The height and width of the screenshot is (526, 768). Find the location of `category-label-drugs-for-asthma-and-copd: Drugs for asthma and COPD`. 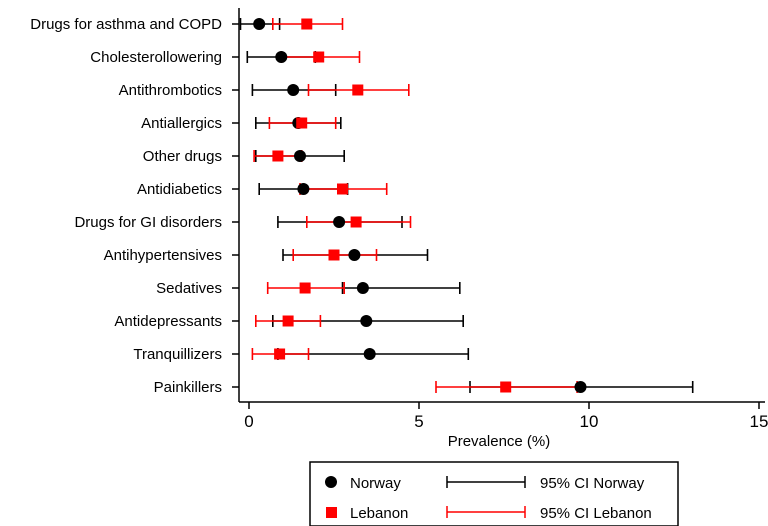

category-label-drugs-for-asthma-and-copd: Drugs for asthma and COPD is located at coordinates (126, 24).